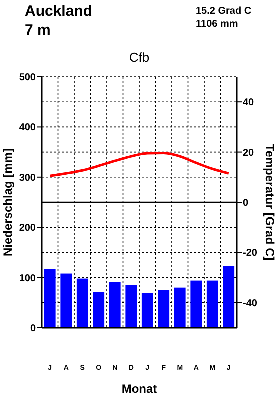  Describe the element at coordinates (27, 128) in the screenshot. I see `y-tick-label: 400` at that location.